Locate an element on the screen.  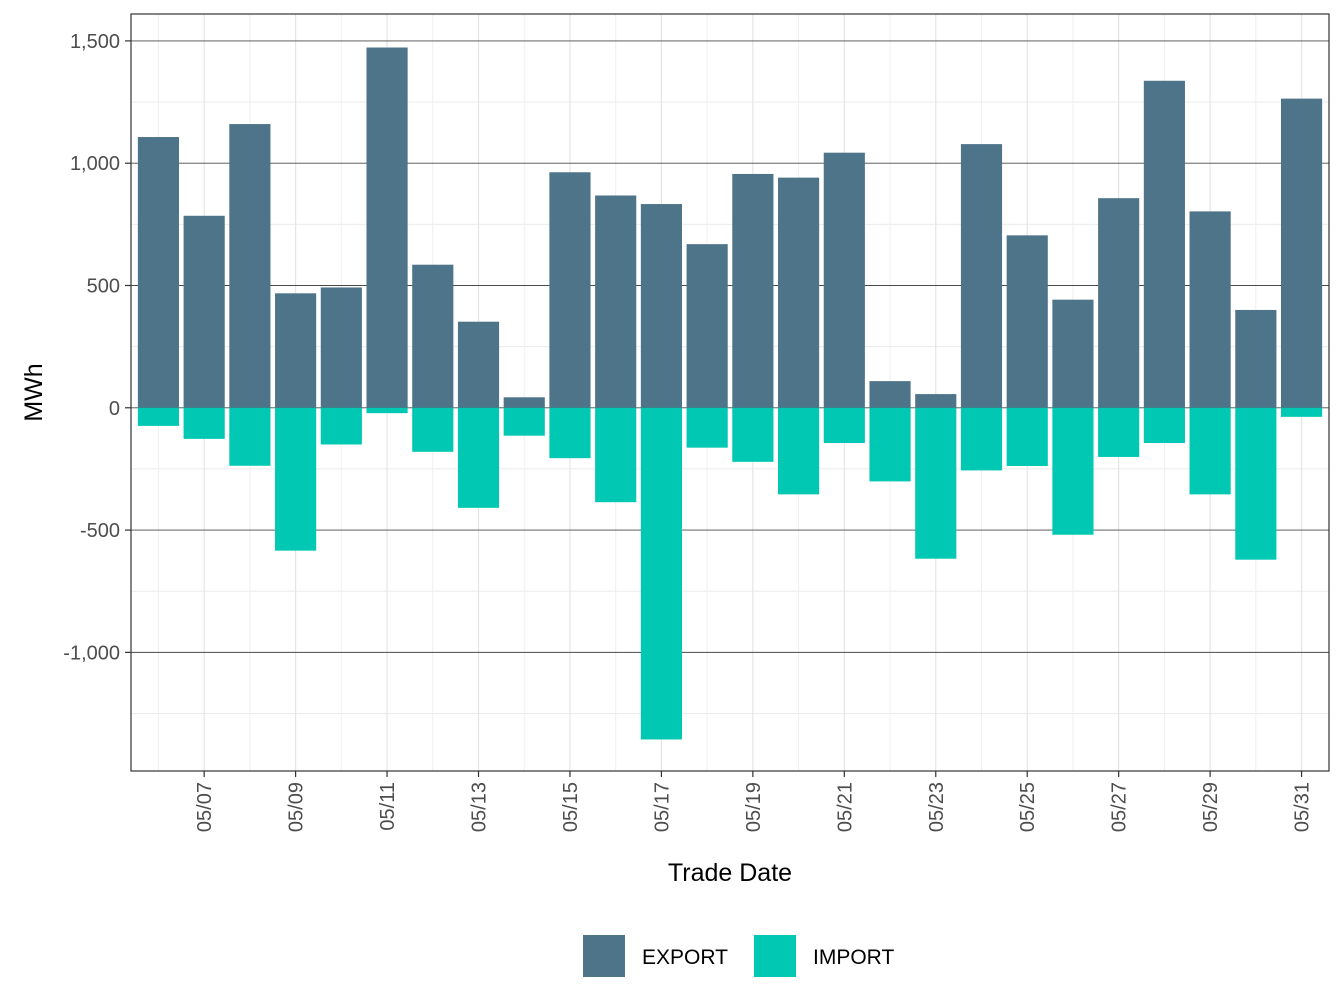
x-tick-label: 05/21 is located at coordinates (845, 807).